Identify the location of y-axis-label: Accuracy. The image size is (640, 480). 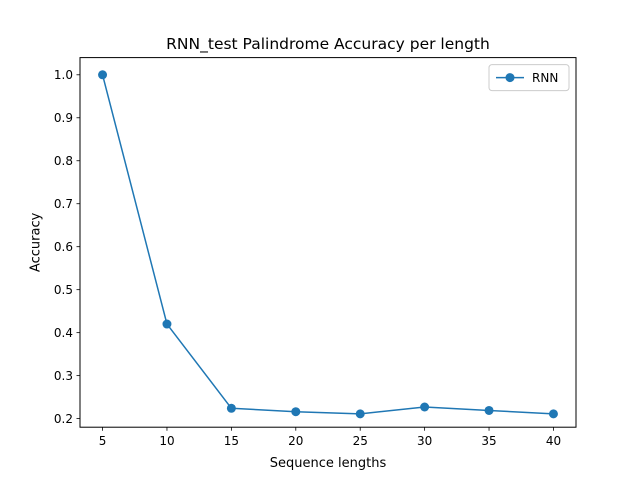
(36, 242).